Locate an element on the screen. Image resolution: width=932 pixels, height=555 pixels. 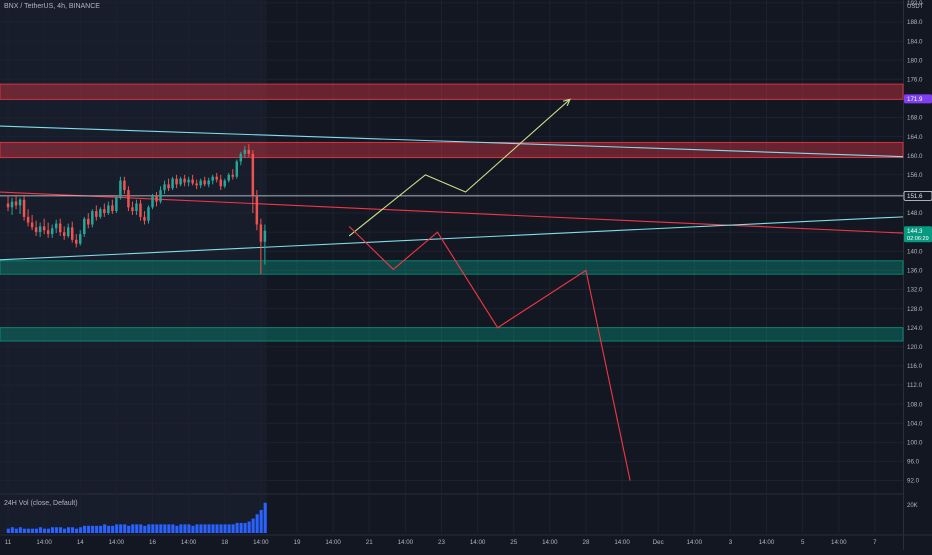
candles-layer is located at coordinates (136, 209).